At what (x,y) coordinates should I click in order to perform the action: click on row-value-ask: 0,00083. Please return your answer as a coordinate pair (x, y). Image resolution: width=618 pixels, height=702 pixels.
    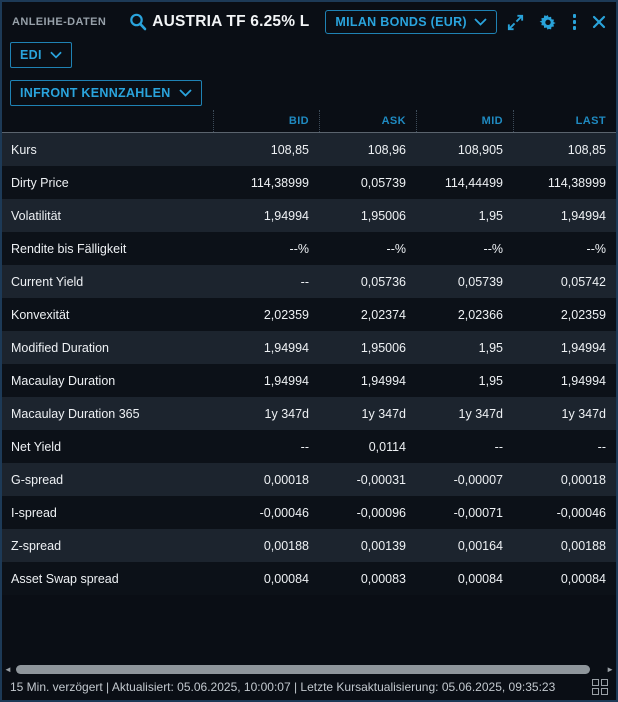
    Looking at the image, I should click on (383, 578).